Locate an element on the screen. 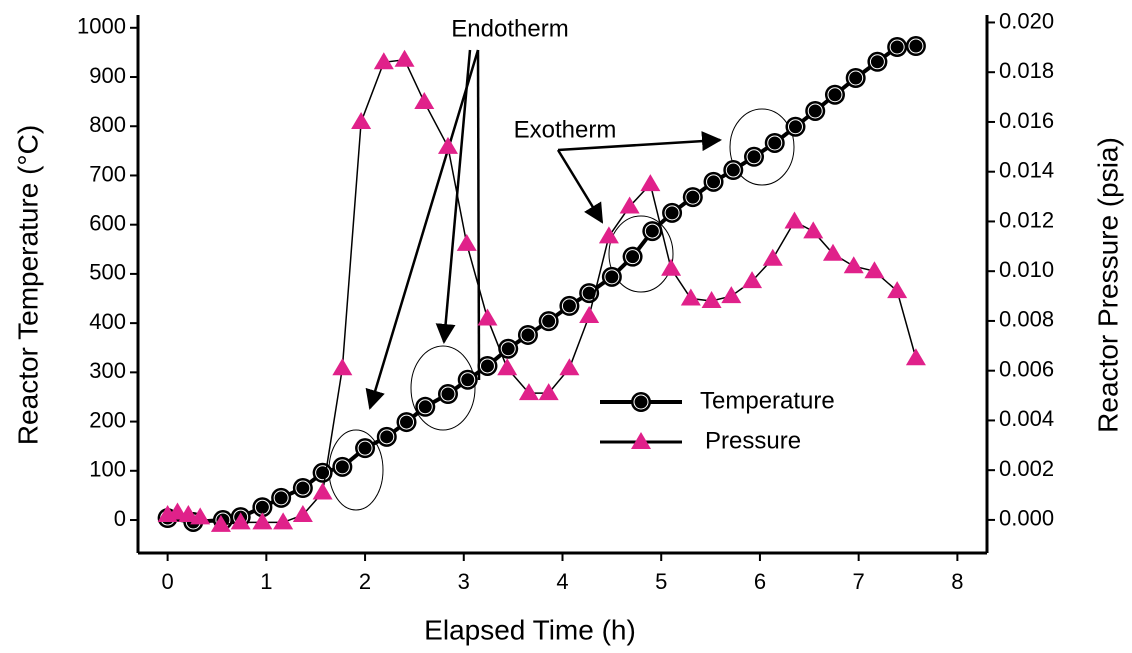  x-tick-label: 3 is located at coordinates (464, 581).